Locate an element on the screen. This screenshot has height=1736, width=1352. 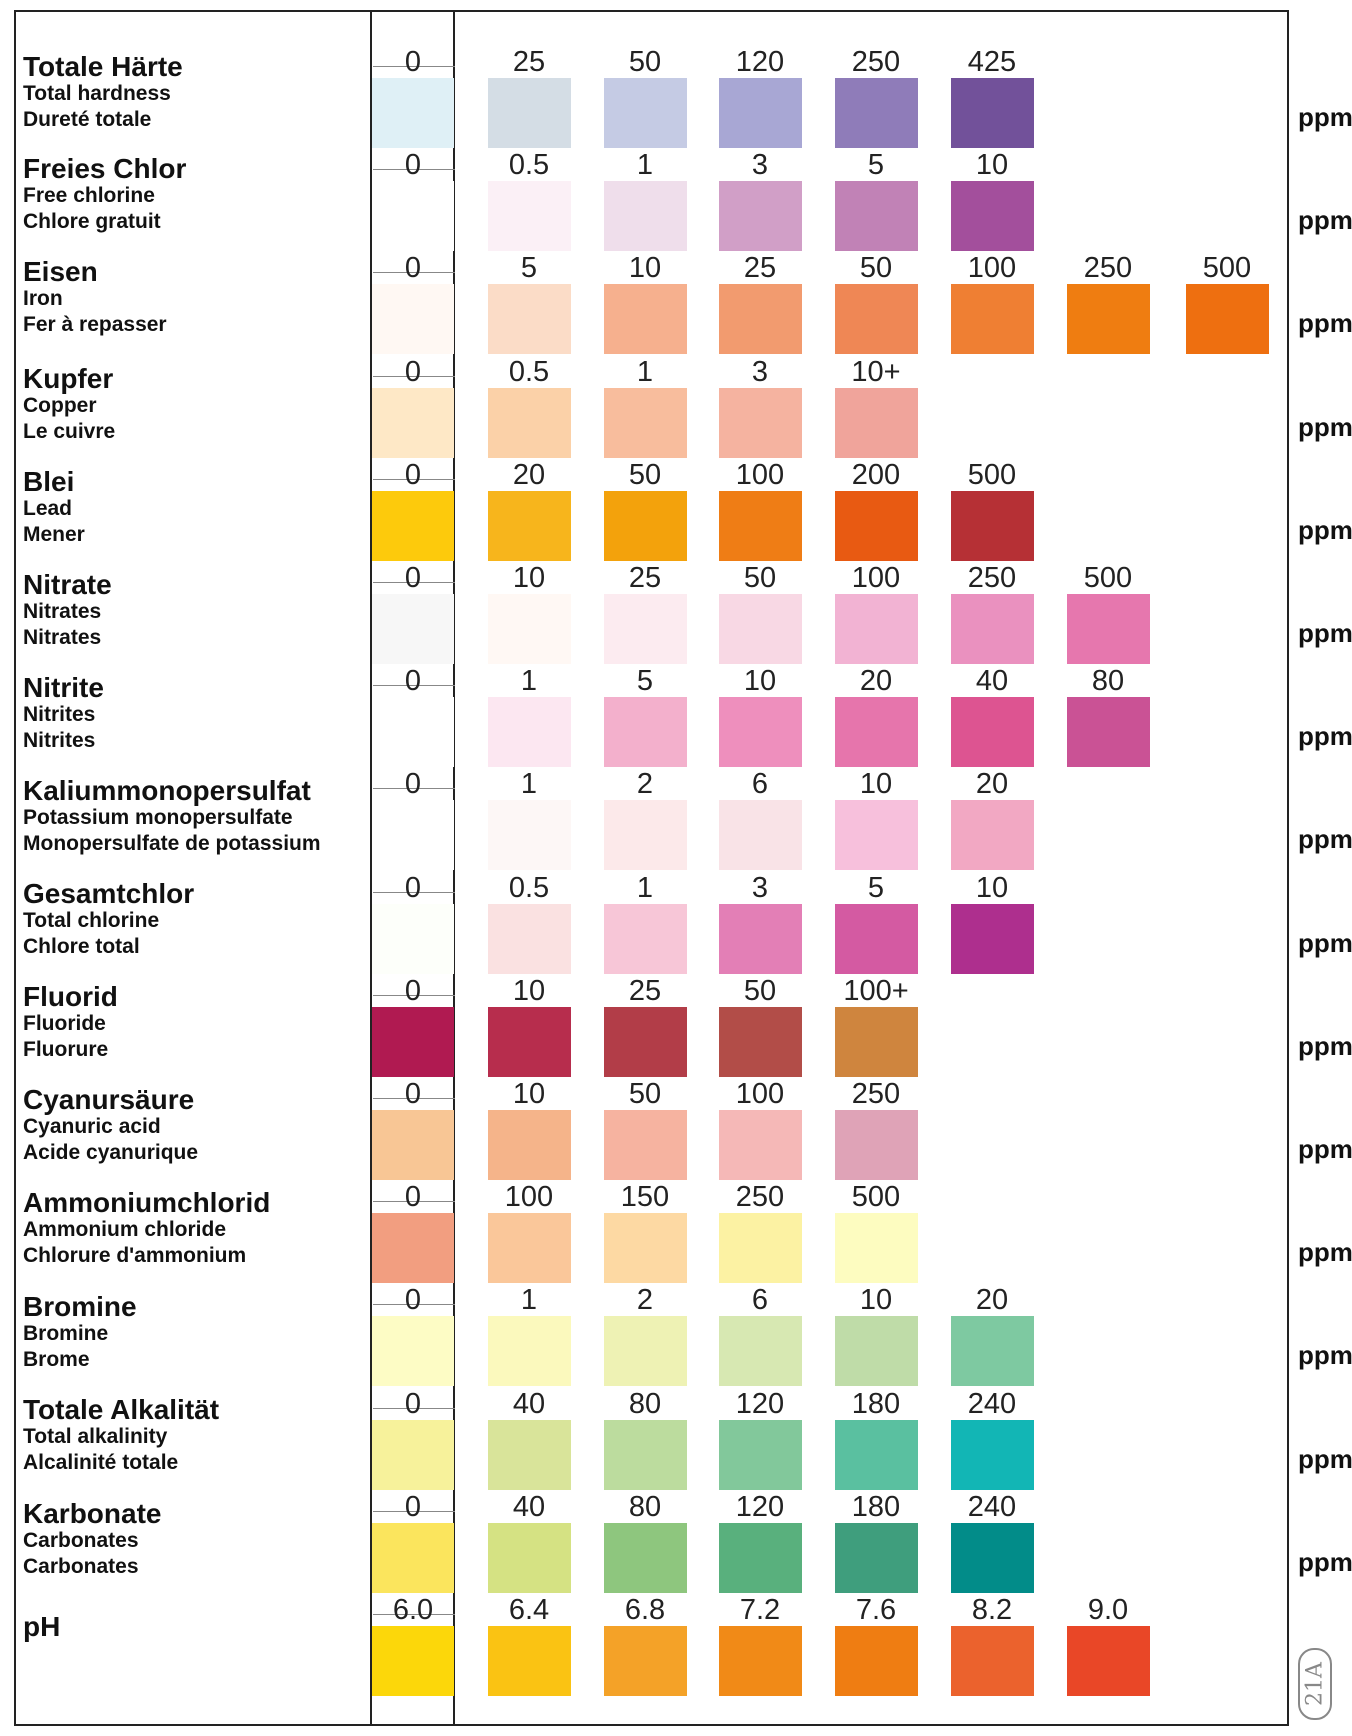
parameter-name-fr: Chlore total is located at coordinates (81, 946).